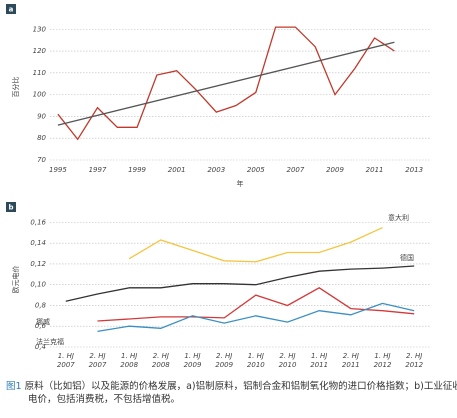  I want to click on panel-label: b, so click(10, 208).